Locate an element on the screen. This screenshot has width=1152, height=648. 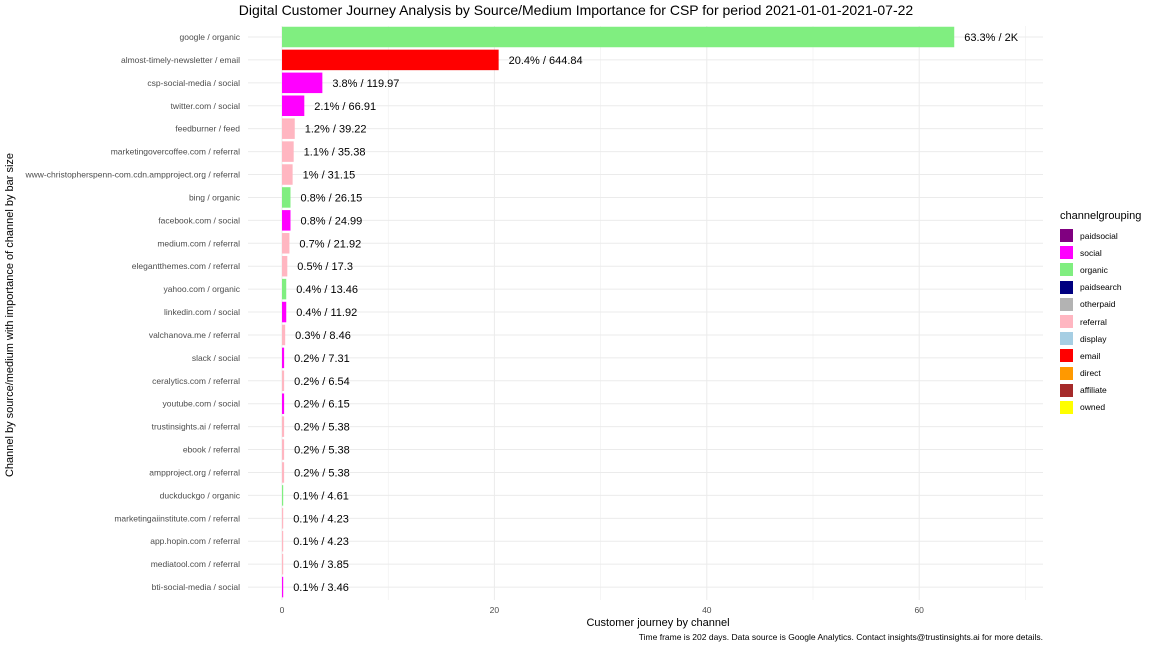
bar-app-hopin-com-referral is located at coordinates (283, 541).